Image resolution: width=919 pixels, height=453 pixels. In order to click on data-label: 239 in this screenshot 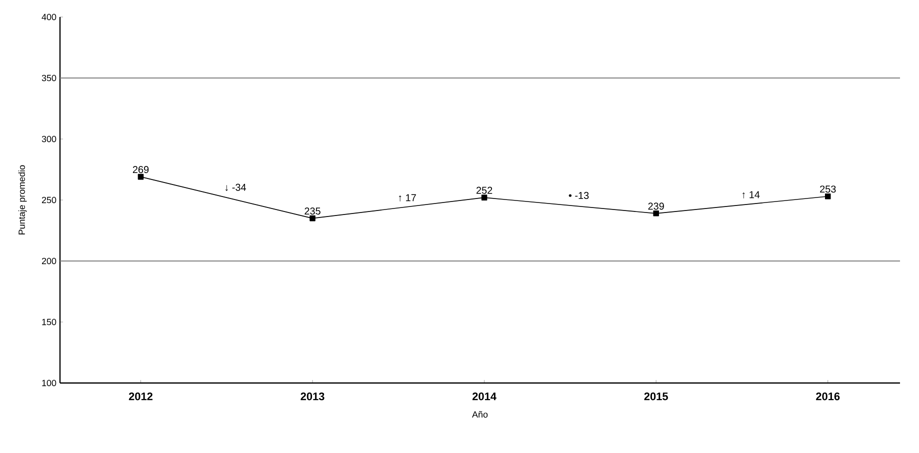, I will do `click(656, 206)`.